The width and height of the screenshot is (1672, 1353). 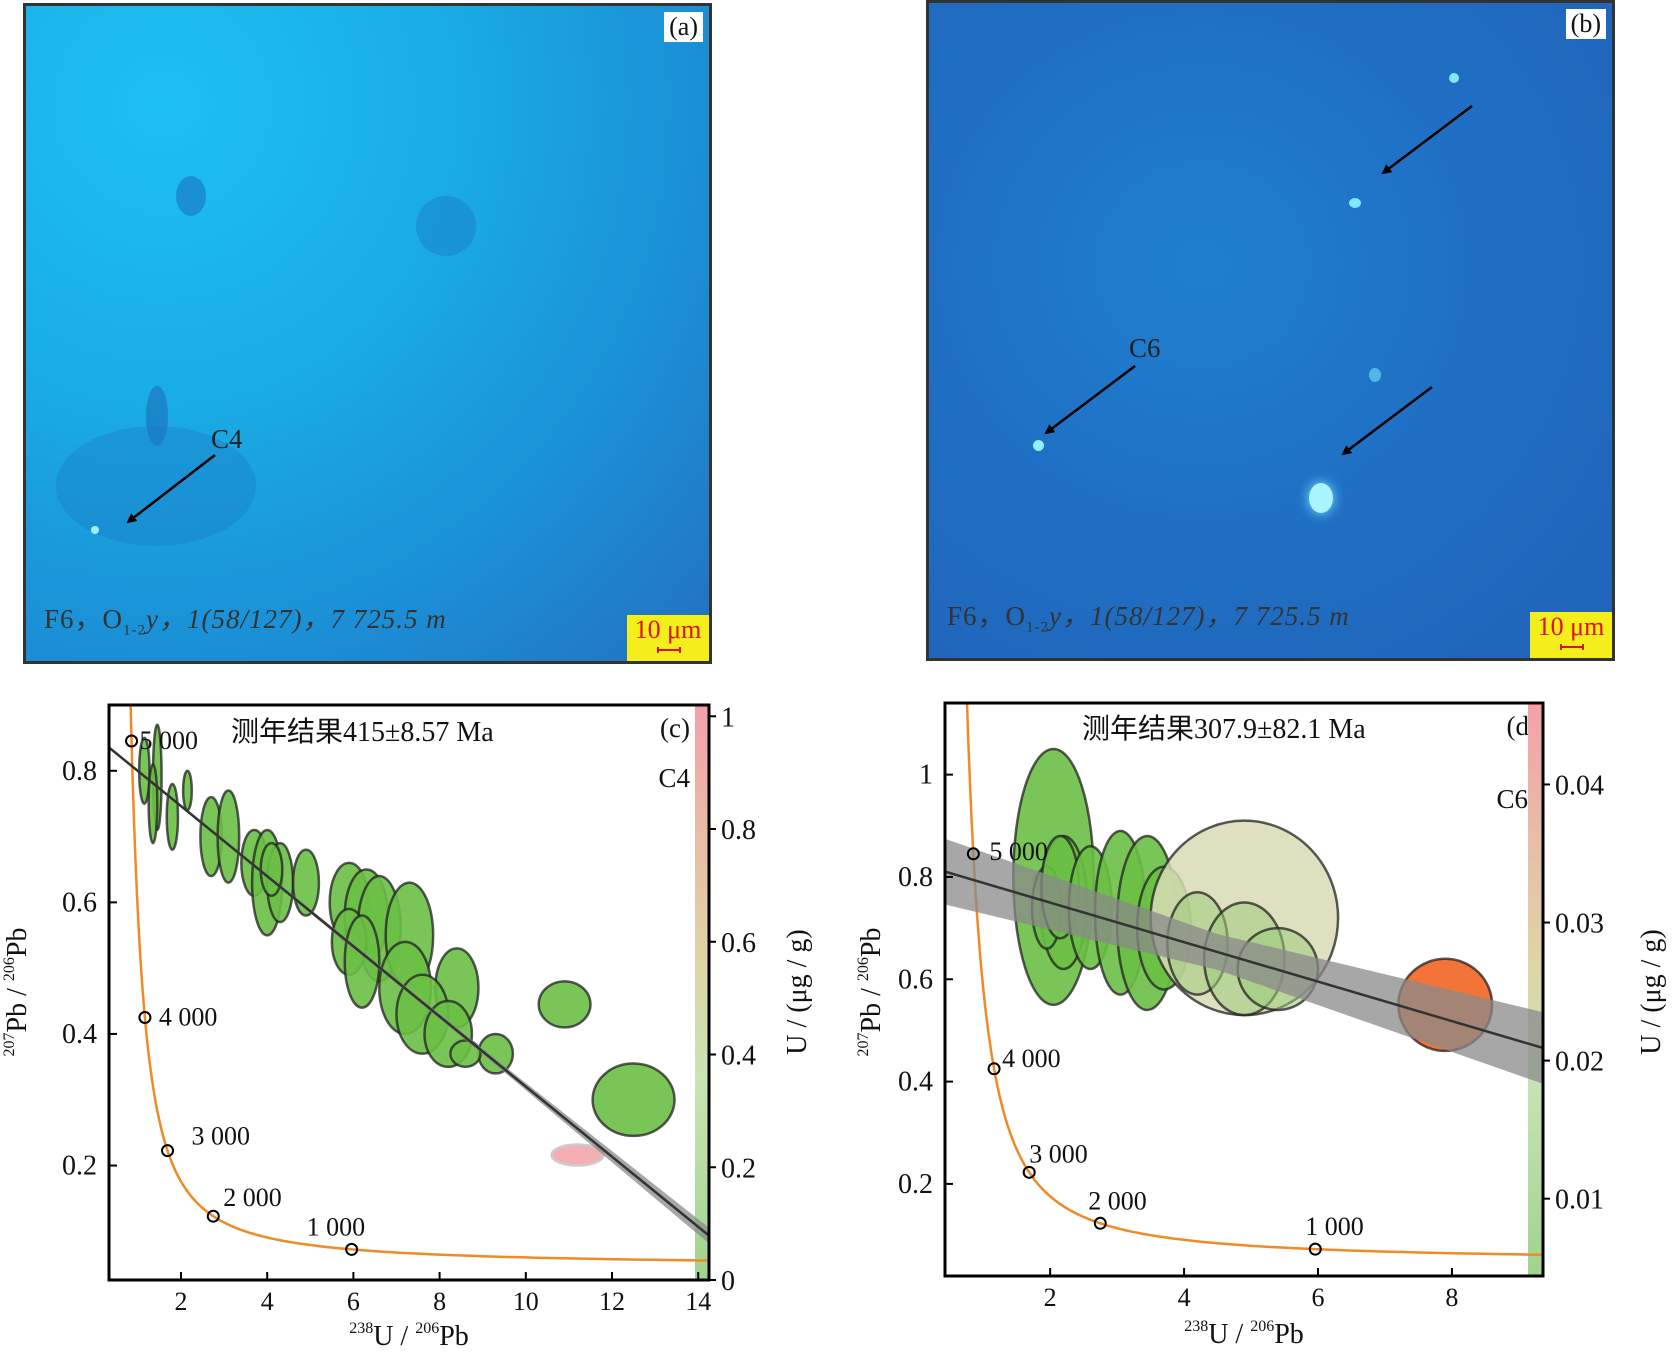 What do you see at coordinates (171, 489) in the screenshot?
I see `arrow-c4` at bounding box center [171, 489].